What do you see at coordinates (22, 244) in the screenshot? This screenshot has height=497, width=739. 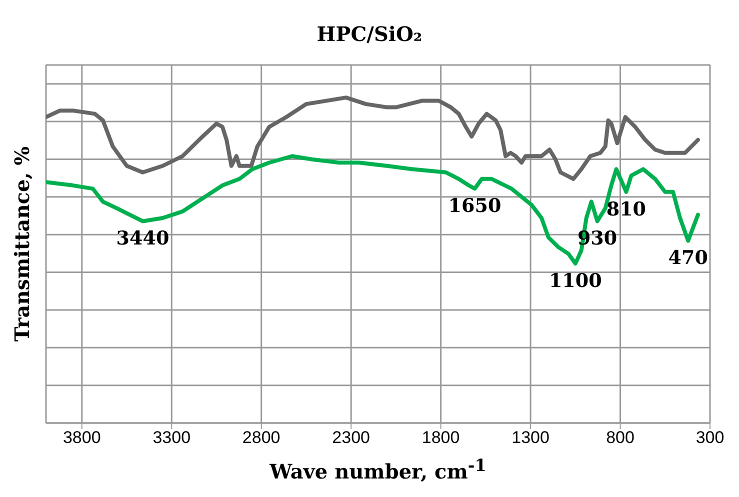 I see `y-axis-title: Transmittance, %` at bounding box center [22, 244].